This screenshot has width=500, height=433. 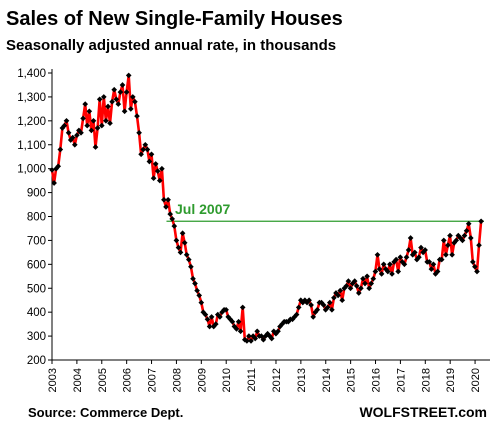 What do you see at coordinates (174, 19) in the screenshot?
I see `chart-title: Sales of New Single-Family Houses` at bounding box center [174, 19].